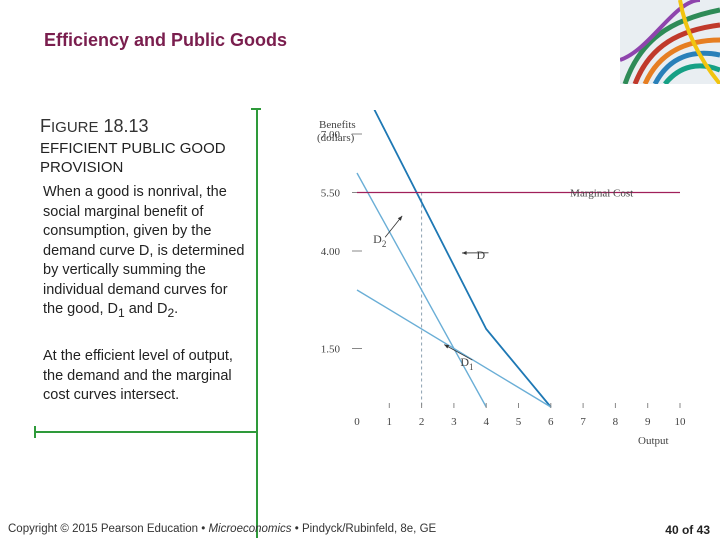  I want to click on x-axis-label: Output, so click(653, 441).